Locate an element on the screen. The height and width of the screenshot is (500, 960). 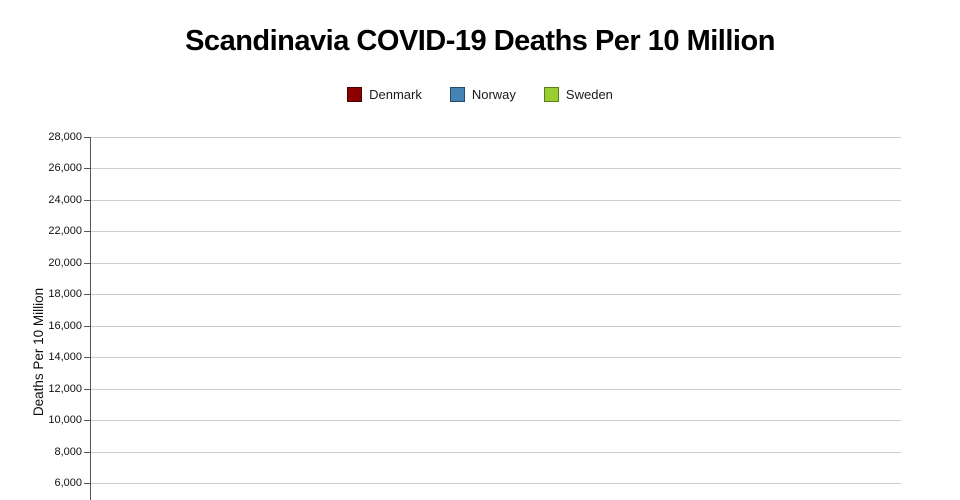
y-tick-label: 6,000 is located at coordinates (68, 482).